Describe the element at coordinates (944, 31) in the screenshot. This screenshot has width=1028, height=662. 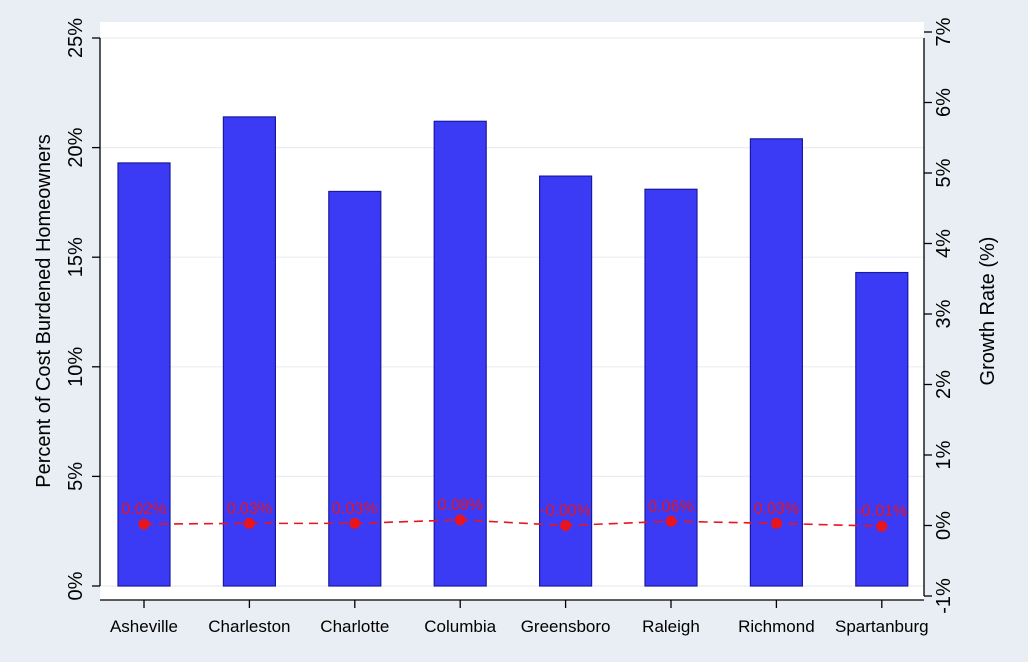
I see `y2-tick-label: 7%` at that location.